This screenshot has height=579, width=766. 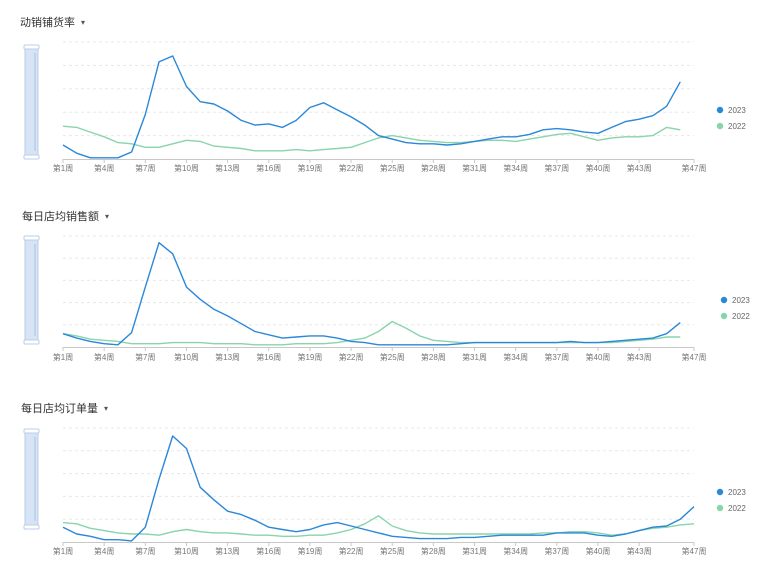 I want to click on metric-selector-2: 每日店均销售额 ▾, so click(x=65, y=216).